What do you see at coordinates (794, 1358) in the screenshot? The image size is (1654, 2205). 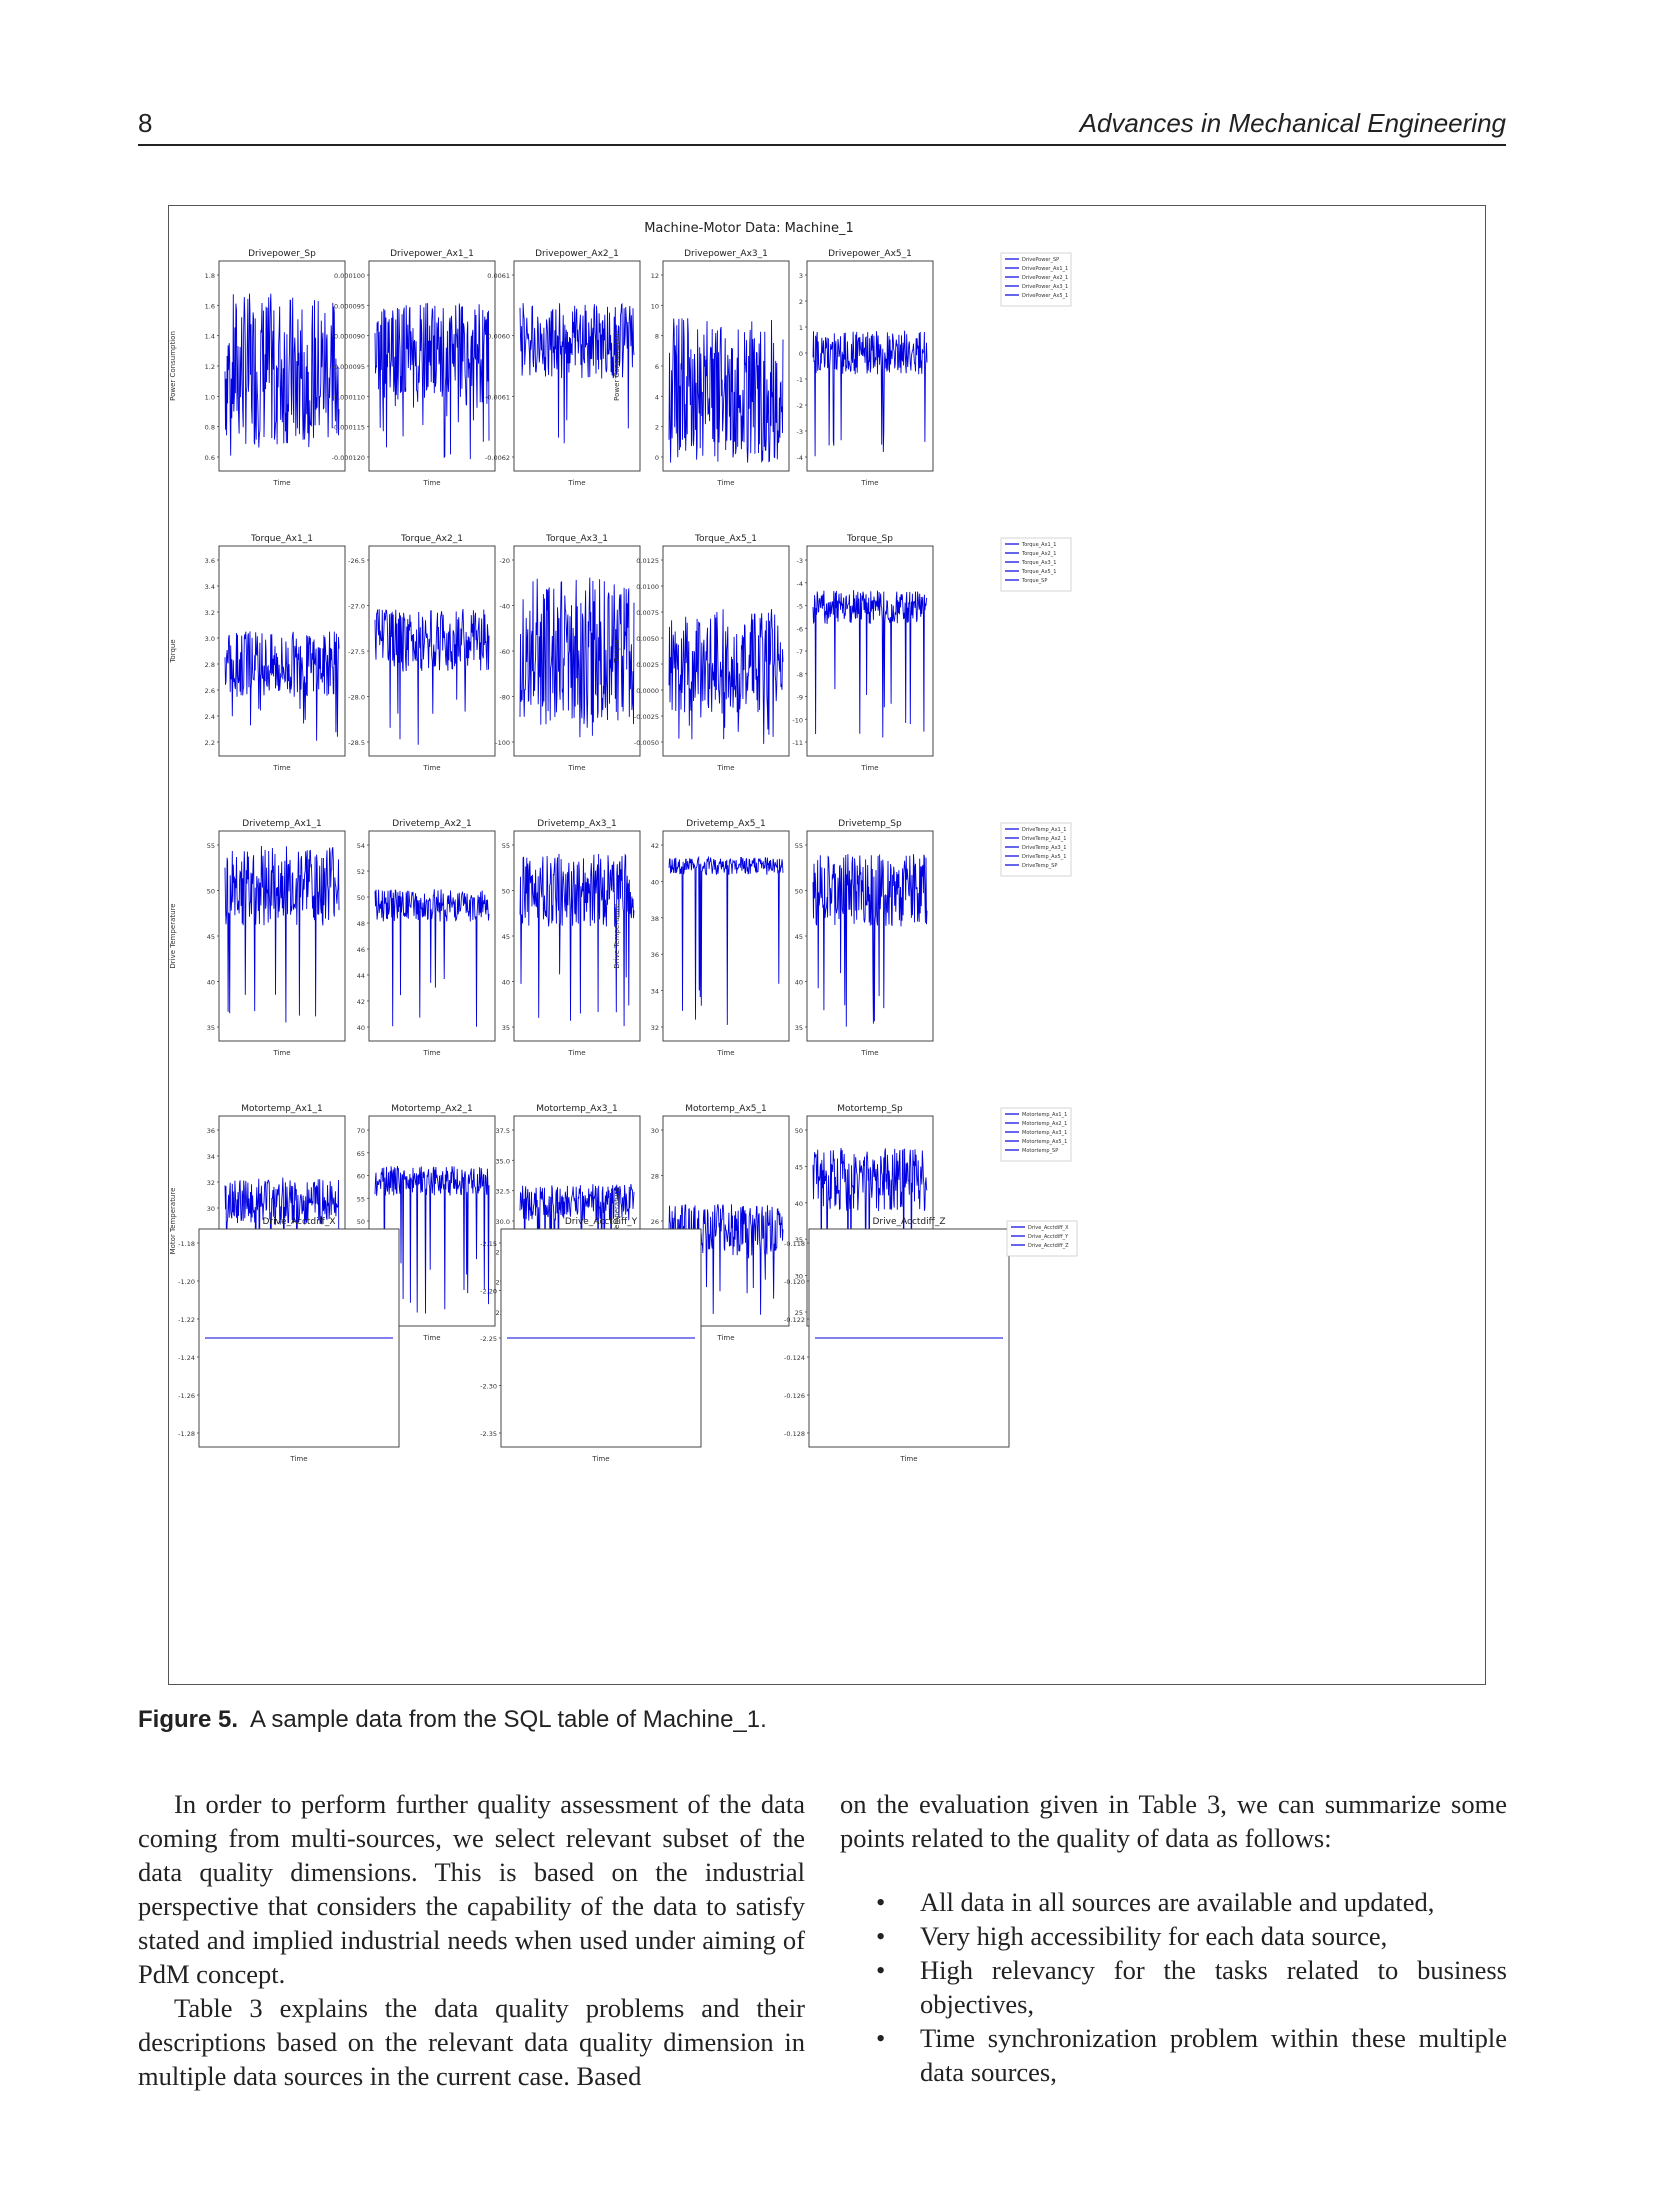 I see `y-tick-label: -0.124` at bounding box center [794, 1358].